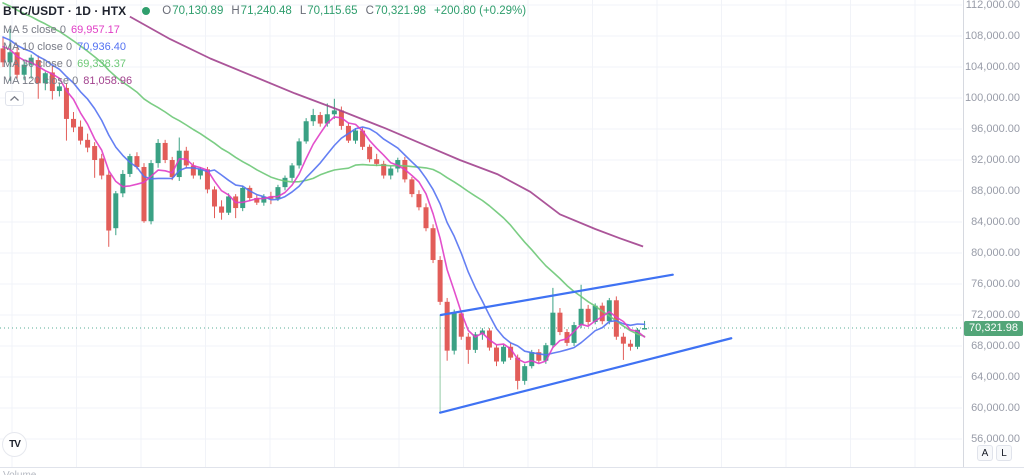 The width and height of the screenshot is (1024, 475). I want to click on open-value: O70,130.89, so click(193, 11).